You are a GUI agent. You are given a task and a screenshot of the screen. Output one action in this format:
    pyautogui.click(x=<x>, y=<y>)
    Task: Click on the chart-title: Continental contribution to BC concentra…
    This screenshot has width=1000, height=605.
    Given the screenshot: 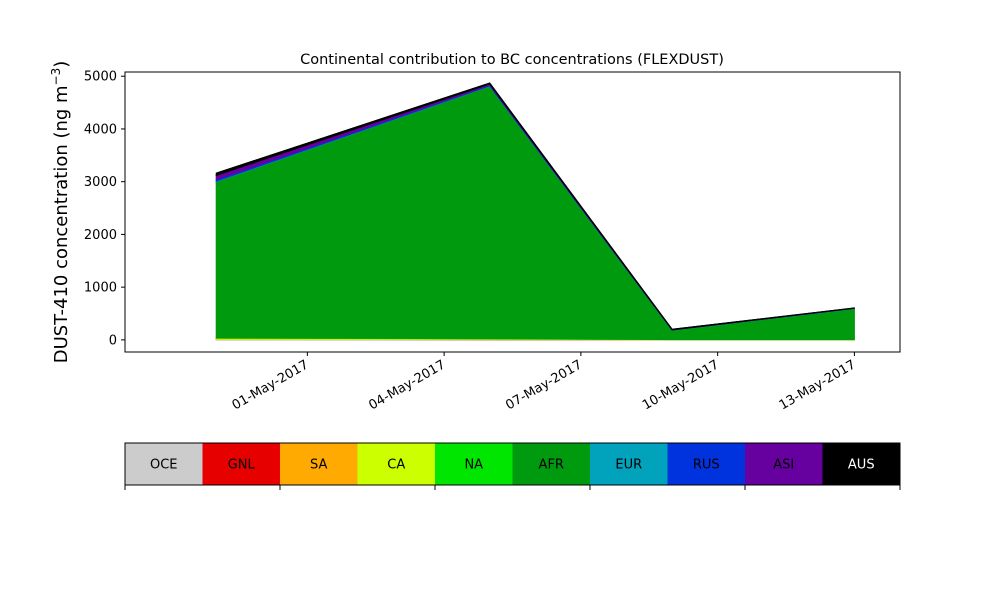 What is the action you would take?
    pyautogui.click(x=512, y=60)
    